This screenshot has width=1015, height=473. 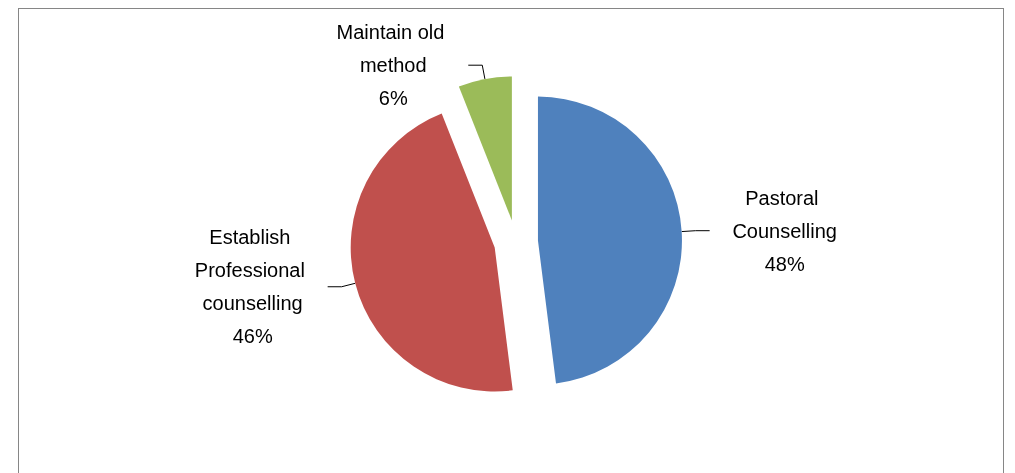 I want to click on data-label: 6%, so click(x=393, y=98).